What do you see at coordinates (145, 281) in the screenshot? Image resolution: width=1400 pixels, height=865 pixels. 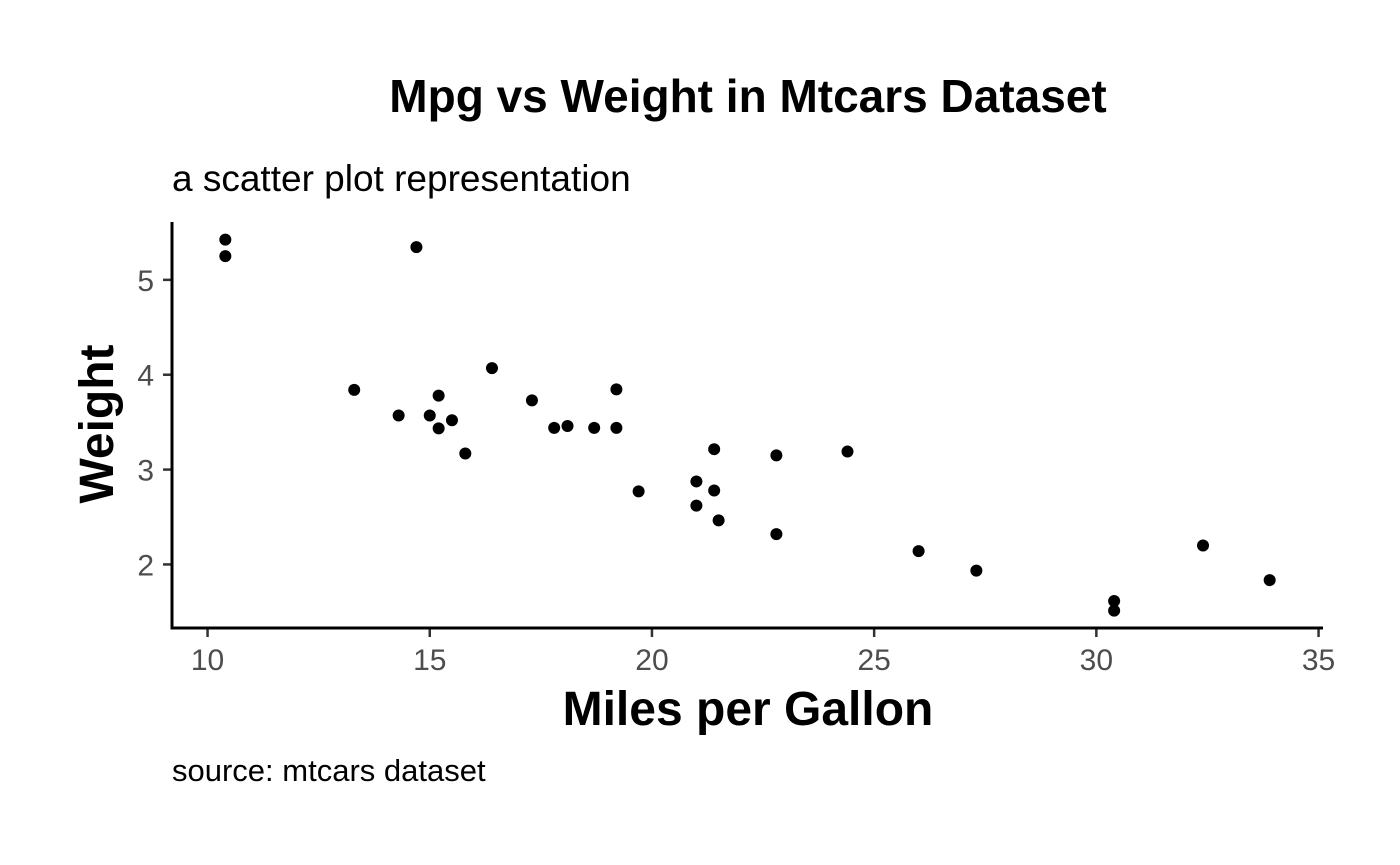 I see `y-tick-label: 5` at bounding box center [145, 281].